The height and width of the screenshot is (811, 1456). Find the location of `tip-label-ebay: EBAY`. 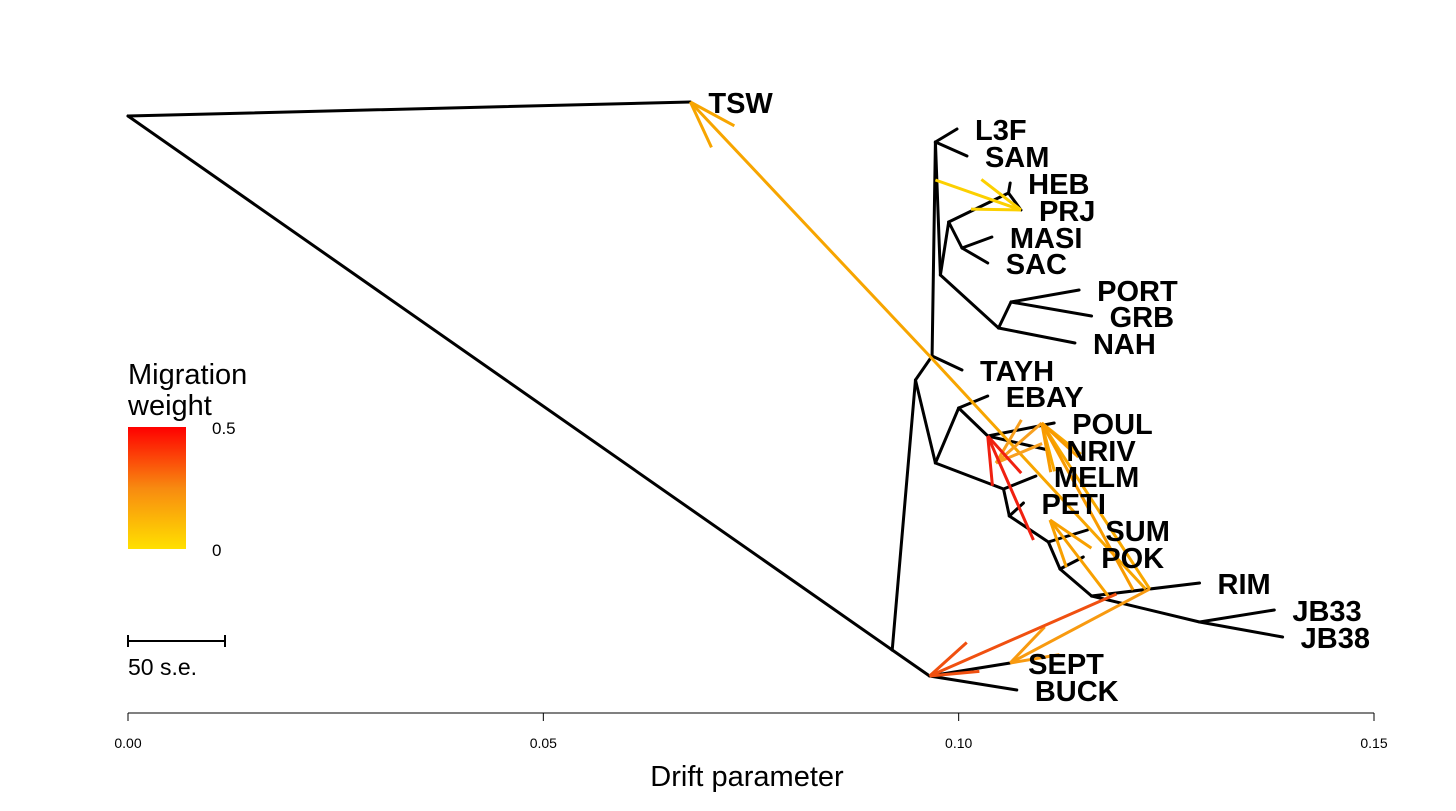

tip-label-ebay: EBAY is located at coordinates (1045, 398).